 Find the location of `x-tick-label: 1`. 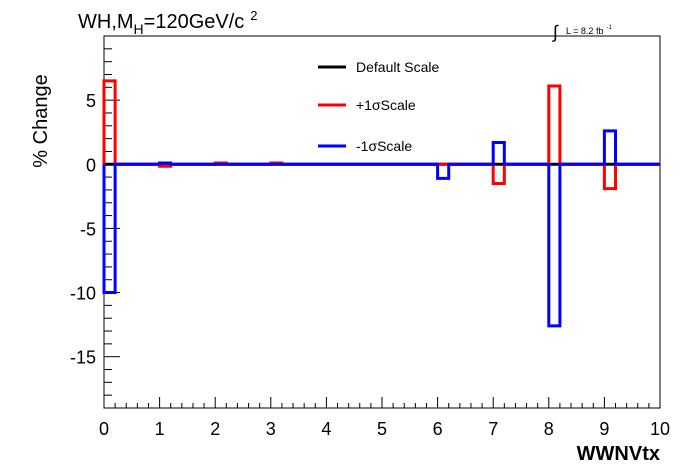

x-tick-label: 1 is located at coordinates (160, 429).